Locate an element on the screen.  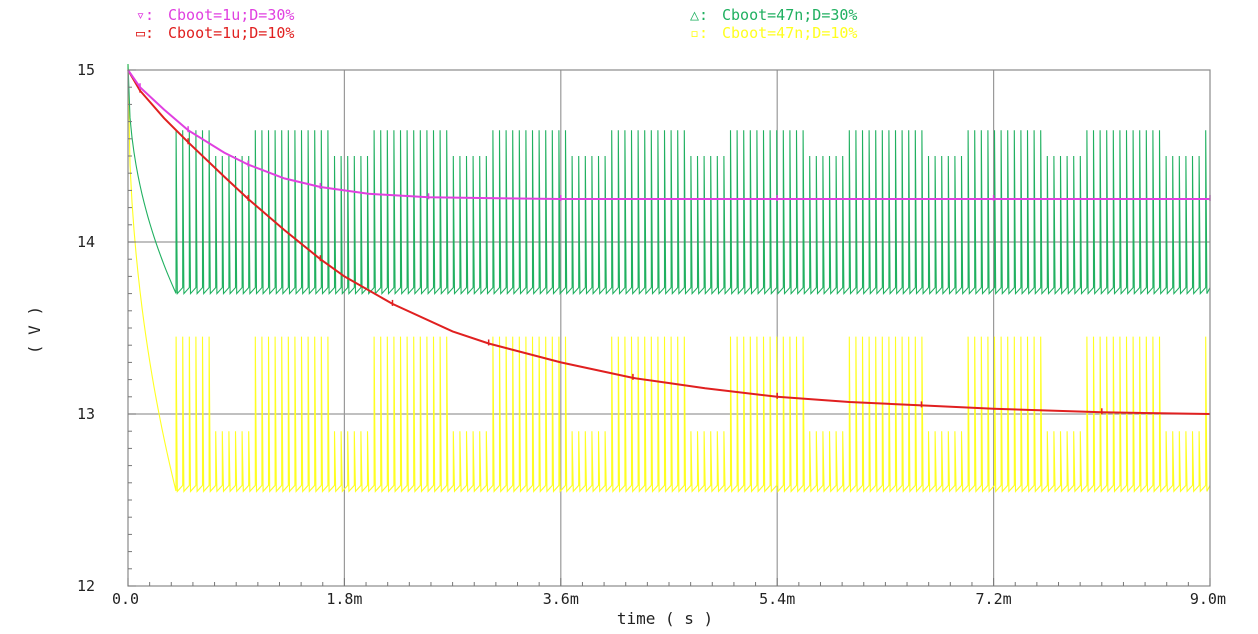
y-tick-label: 12 is located at coordinates (86, 586).